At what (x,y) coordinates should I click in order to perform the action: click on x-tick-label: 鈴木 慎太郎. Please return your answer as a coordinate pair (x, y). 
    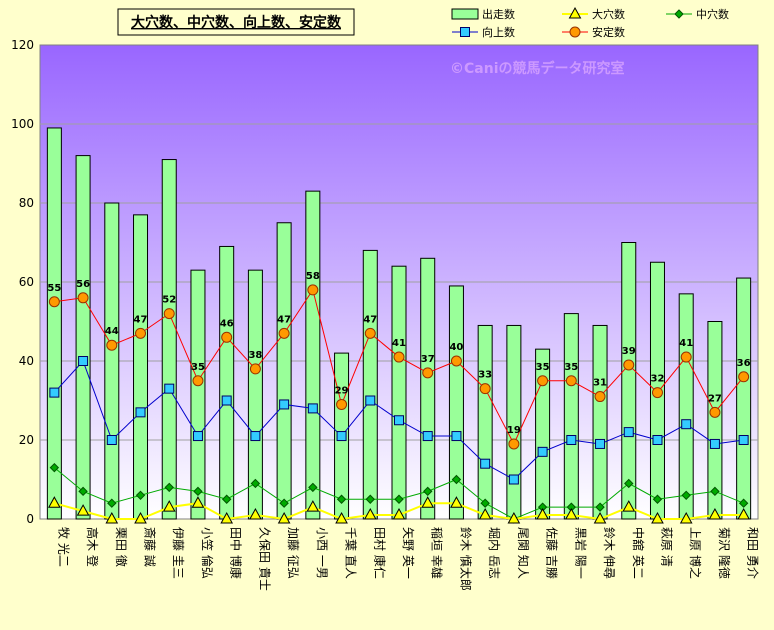
    Looking at the image, I should click on (465, 559).